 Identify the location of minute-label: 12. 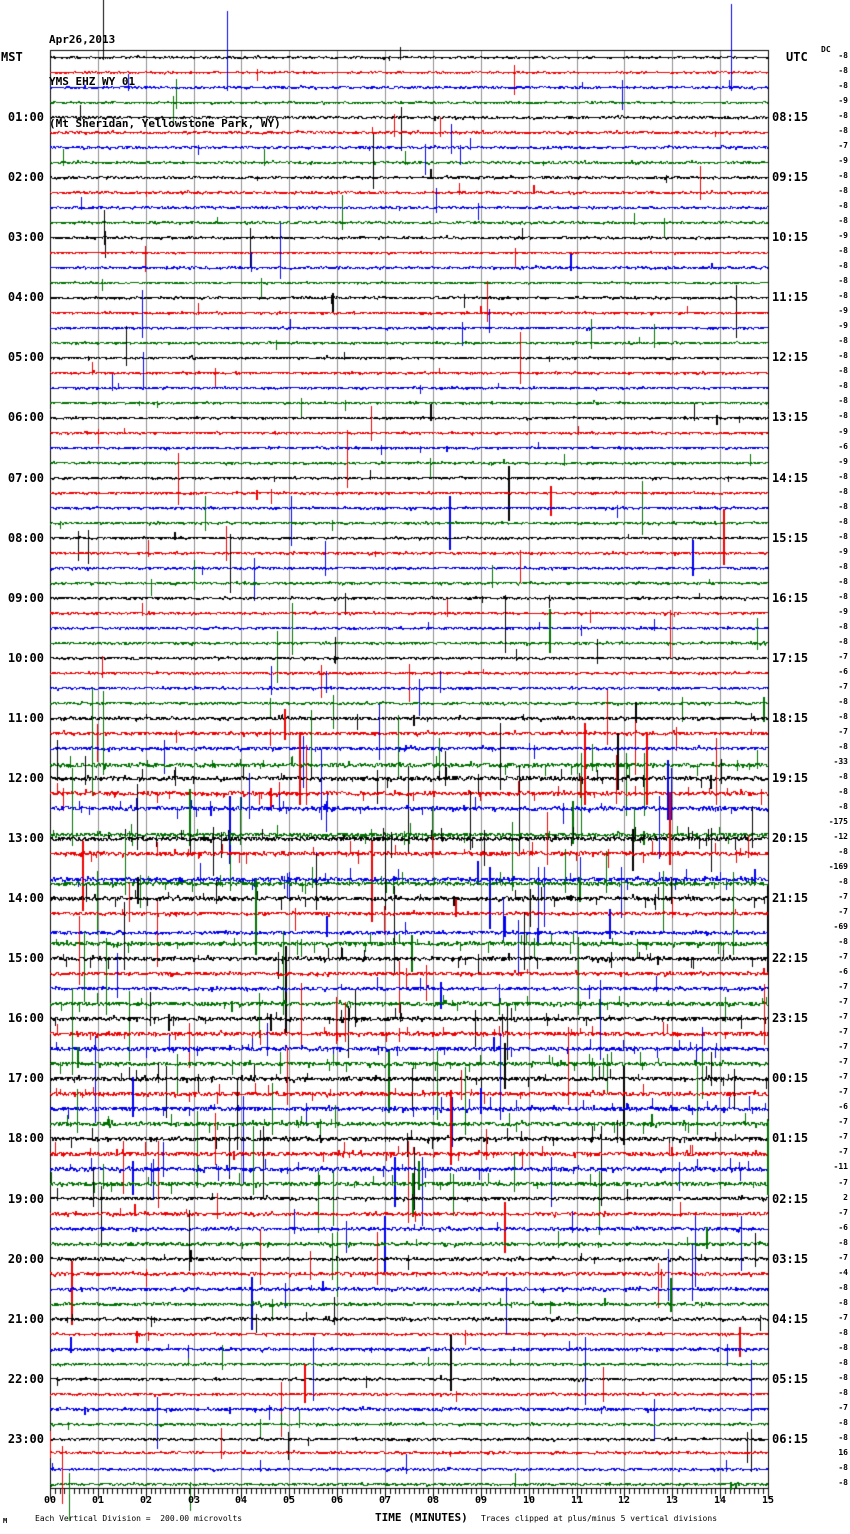
(624, 1500).